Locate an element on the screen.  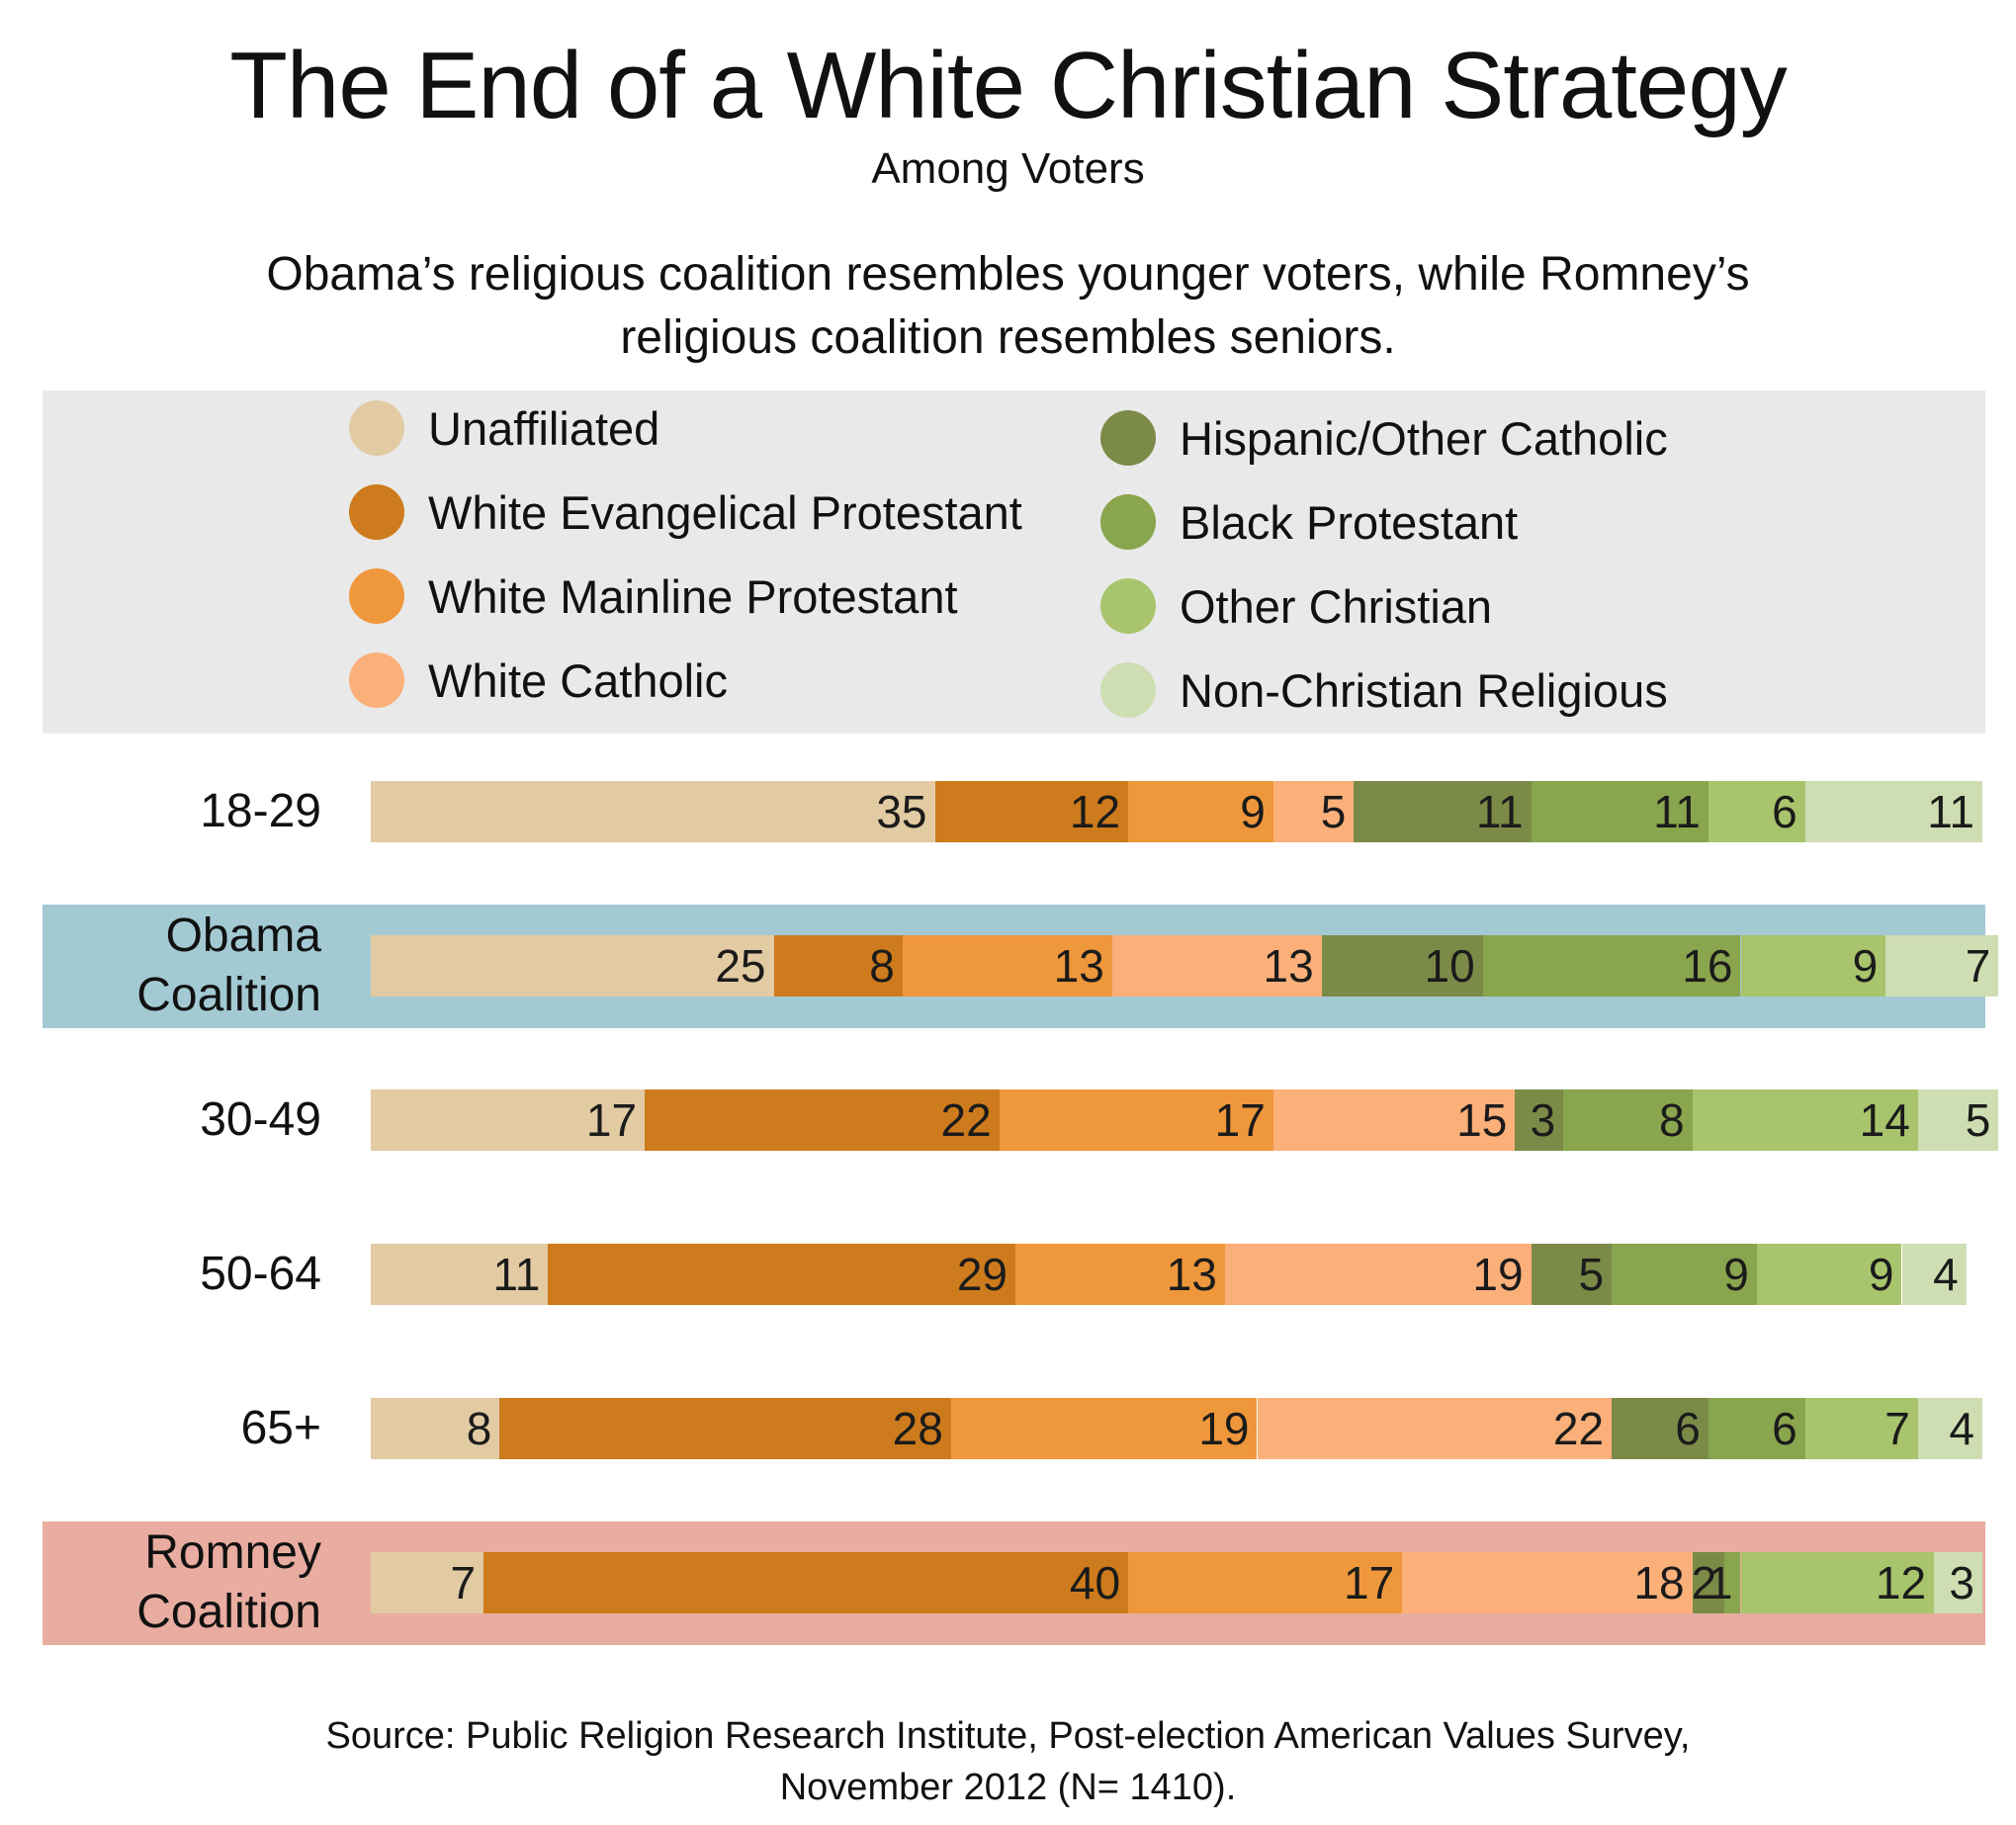
legend-item: White Evangelical Protestant is located at coordinates (685, 512).